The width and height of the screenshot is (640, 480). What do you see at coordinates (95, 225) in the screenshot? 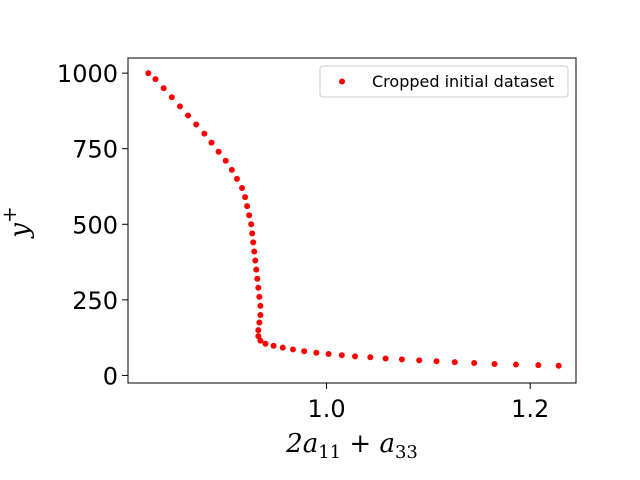
I see `y-tick-label: 500` at bounding box center [95, 225].